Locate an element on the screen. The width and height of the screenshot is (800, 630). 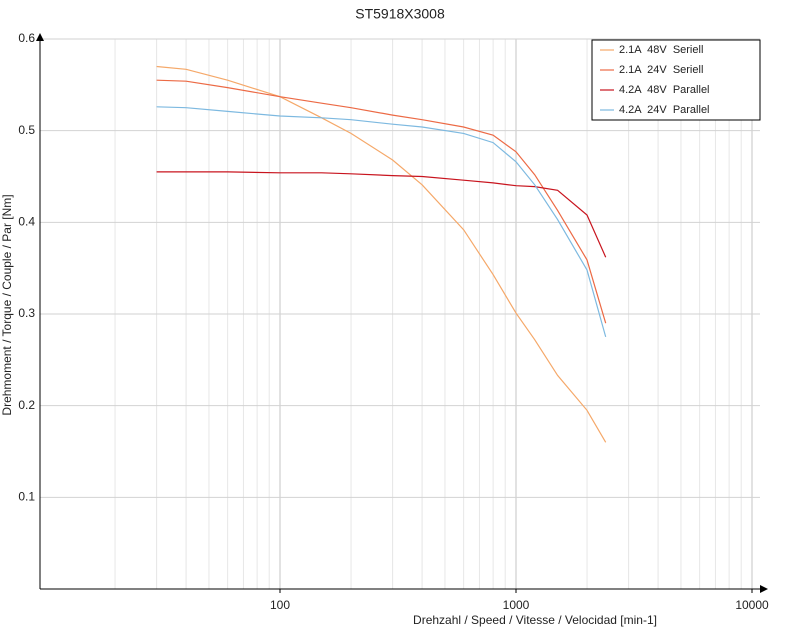
legend-label: 2.1A 24V Seriell is located at coordinates (661, 70).